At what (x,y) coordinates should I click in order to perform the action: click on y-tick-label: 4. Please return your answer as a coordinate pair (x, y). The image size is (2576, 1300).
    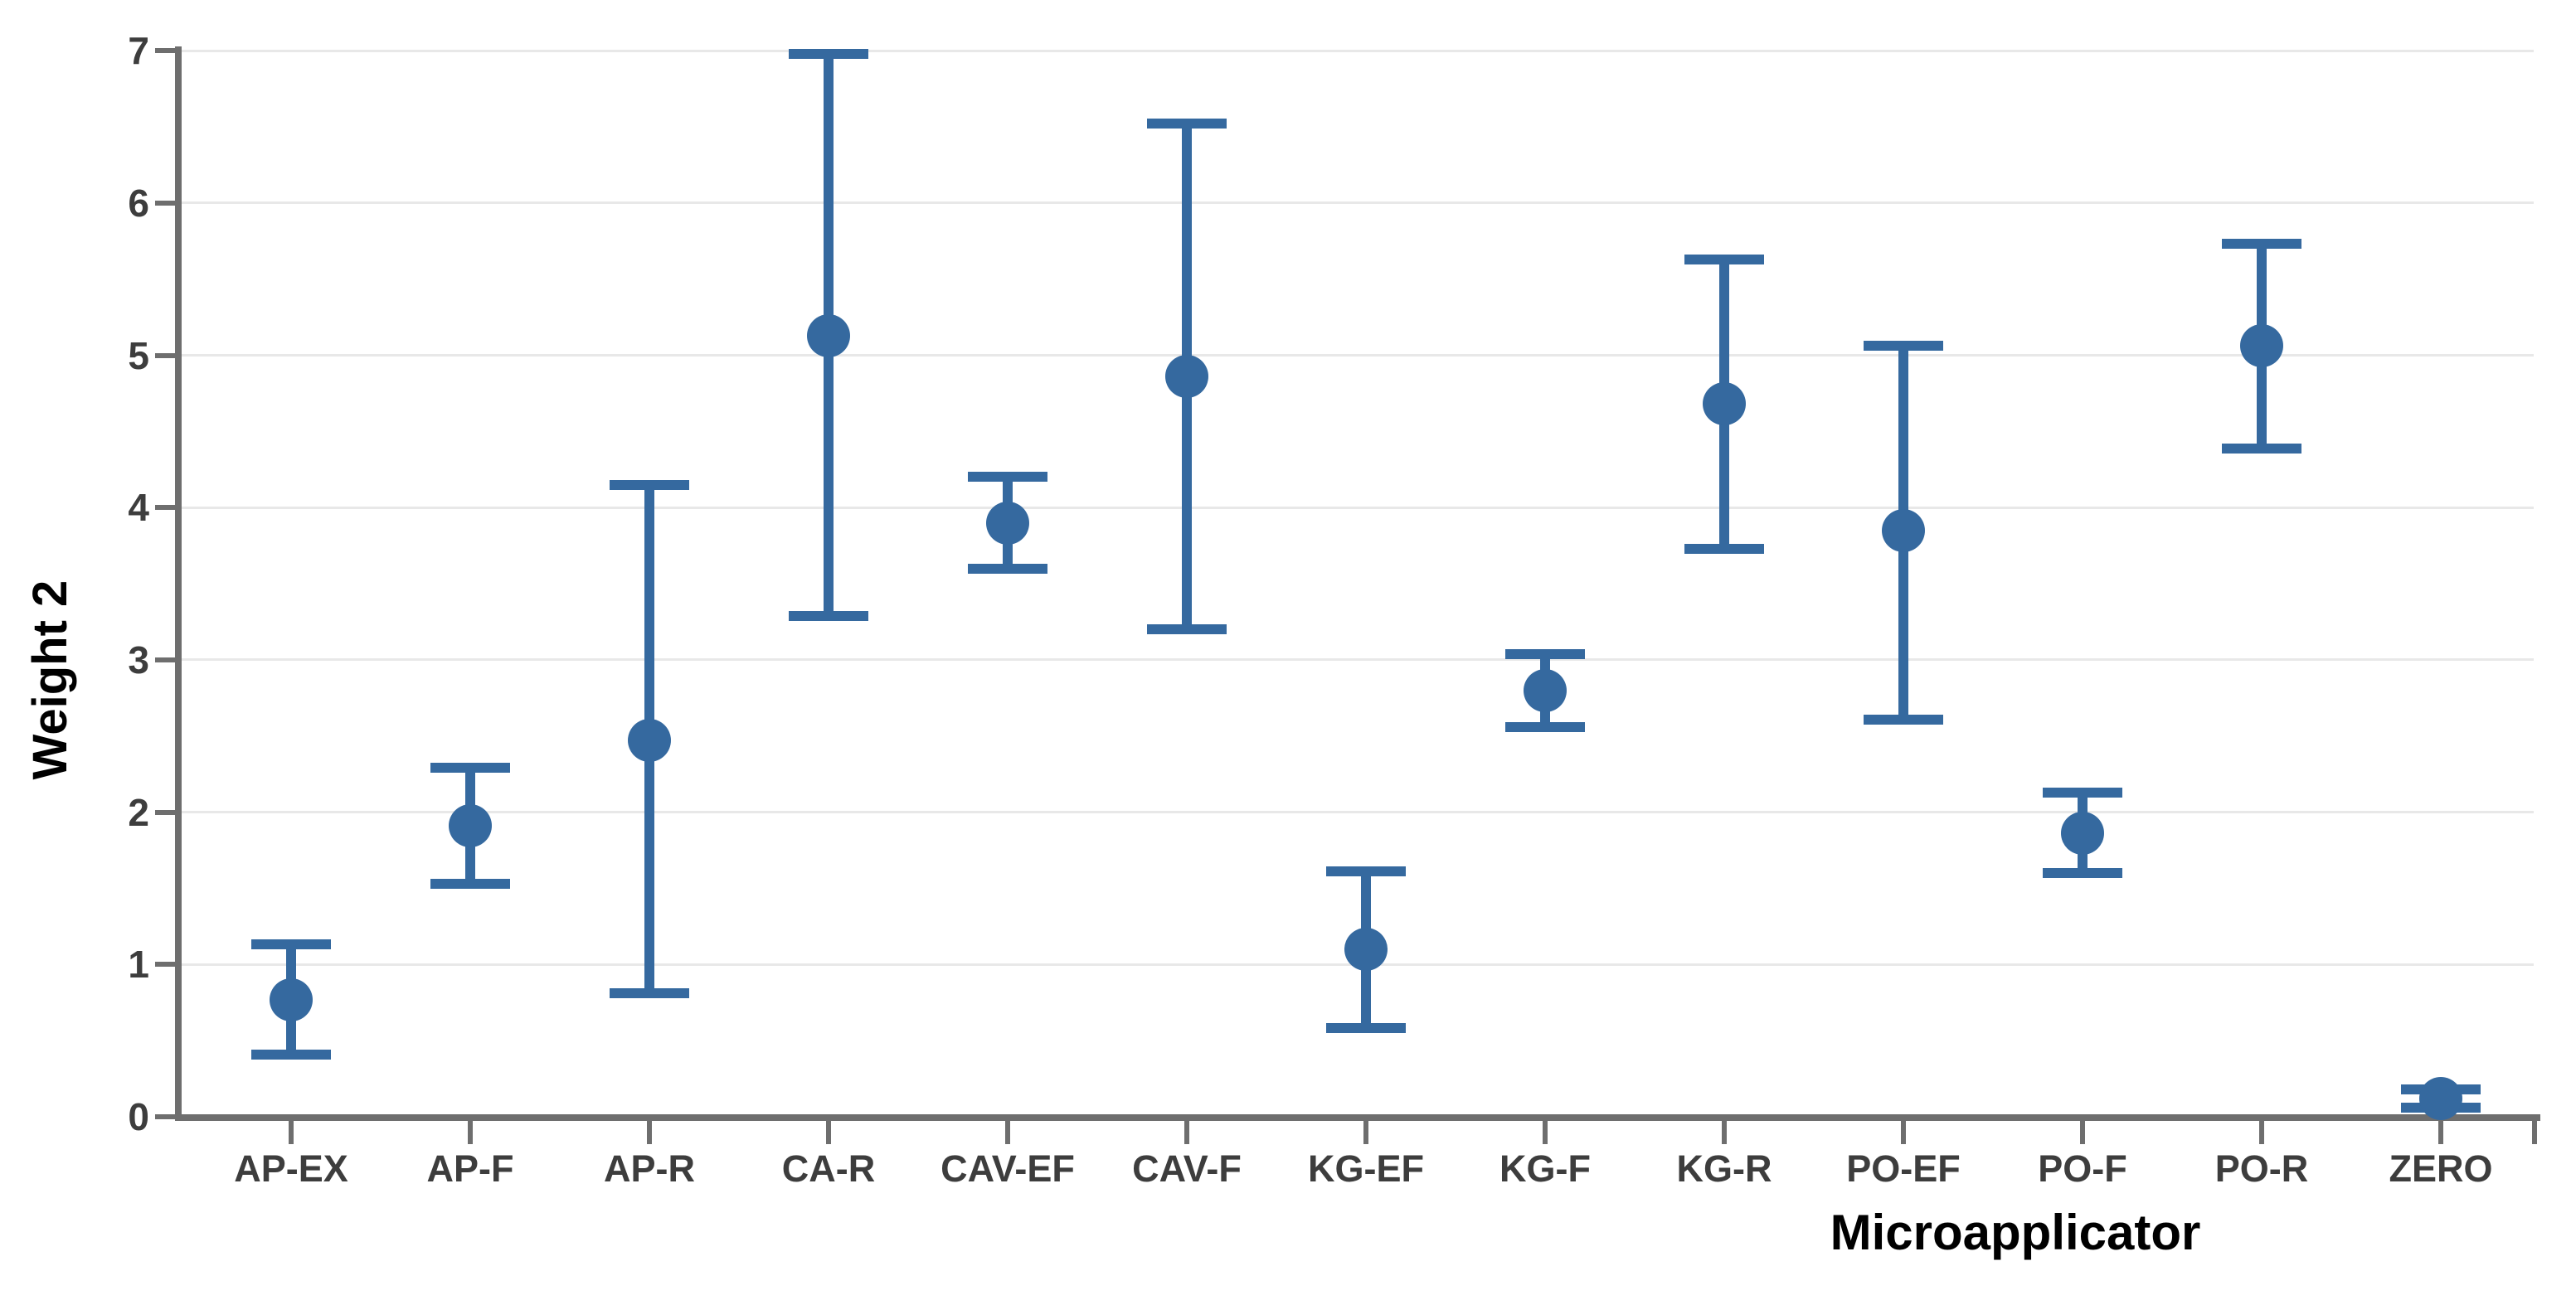
    Looking at the image, I should click on (139, 508).